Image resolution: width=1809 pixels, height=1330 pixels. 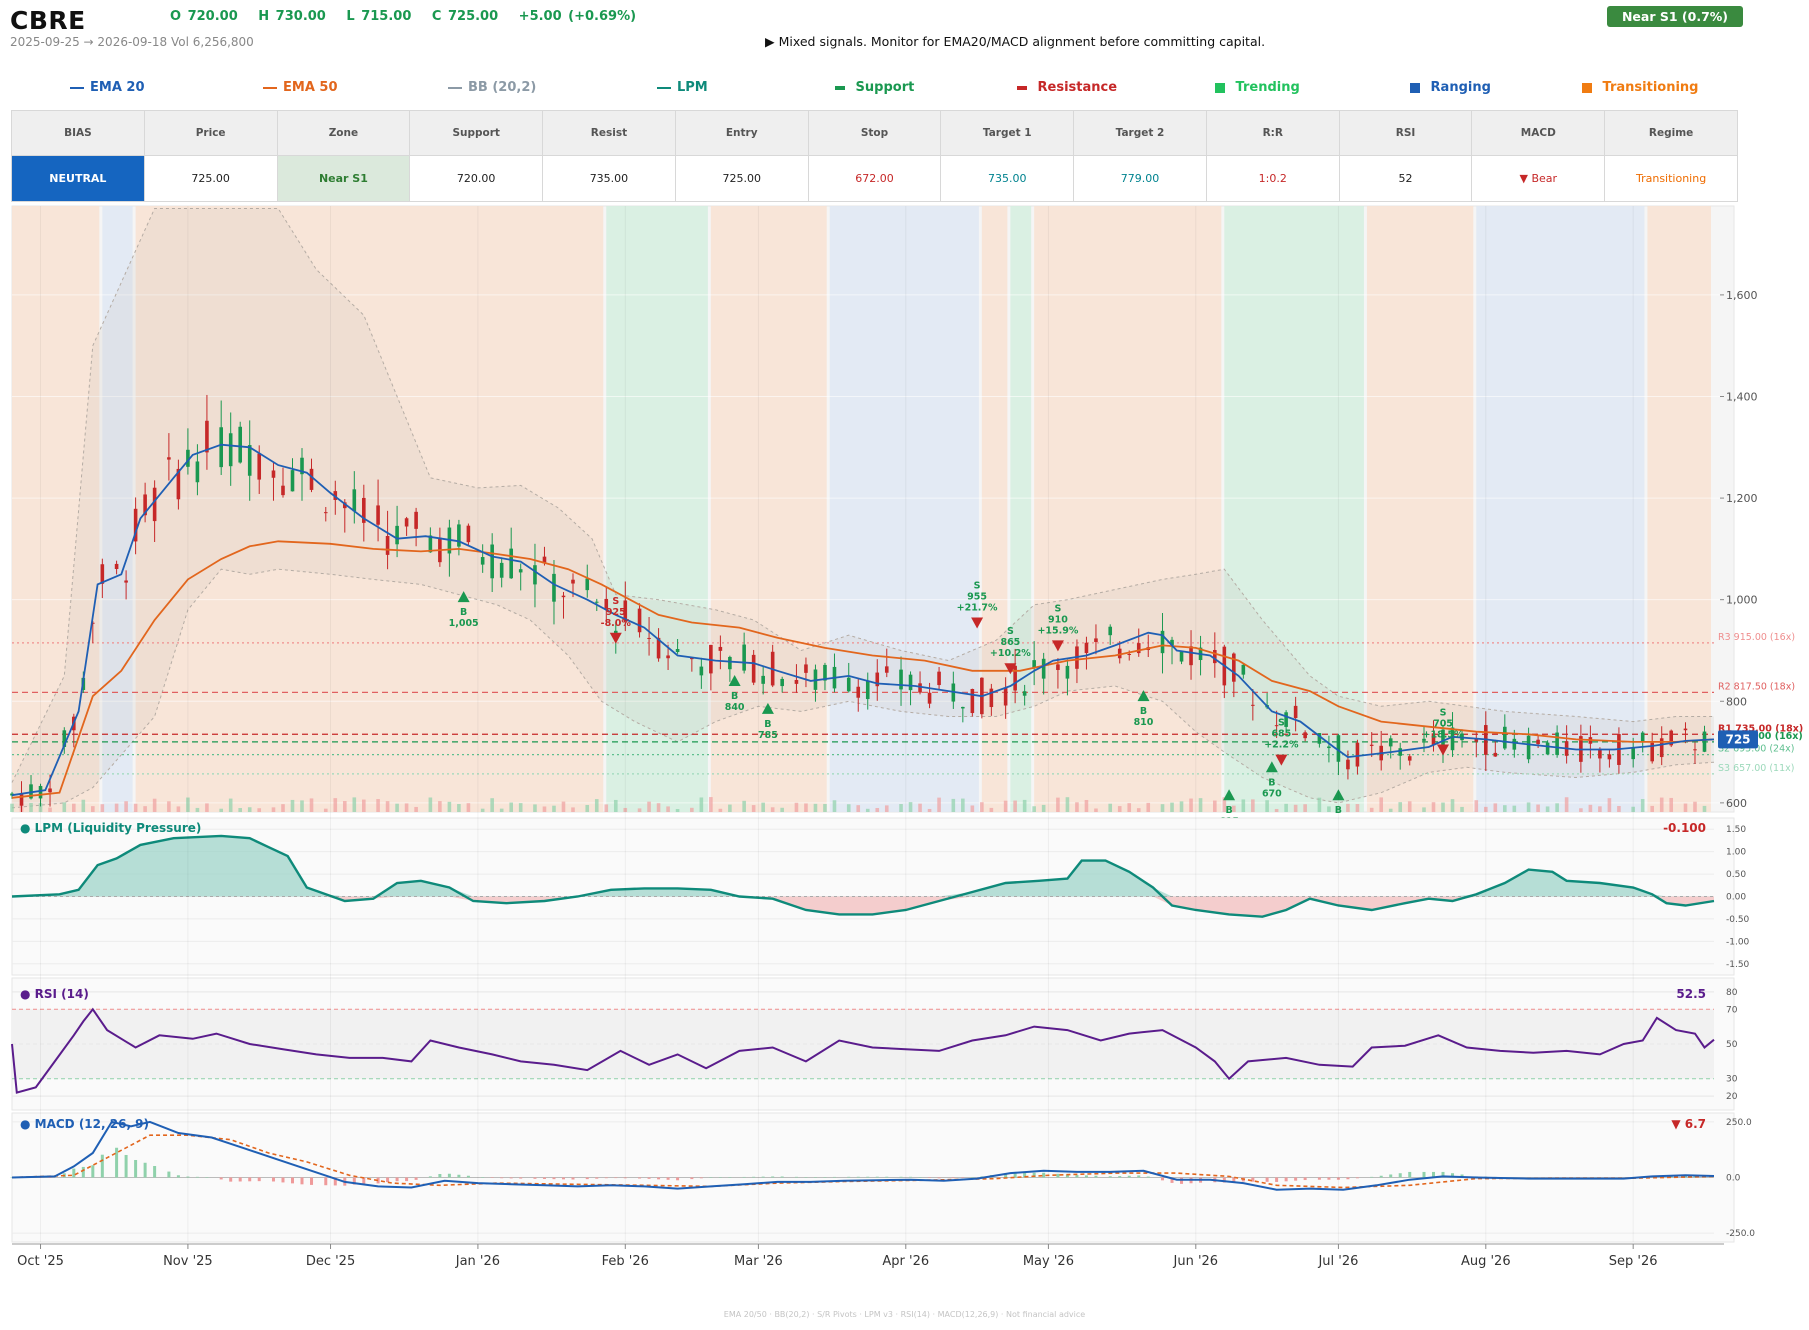 What do you see at coordinates (1420, 509) in the screenshot?
I see `regime-band-transitioning` at bounding box center [1420, 509].